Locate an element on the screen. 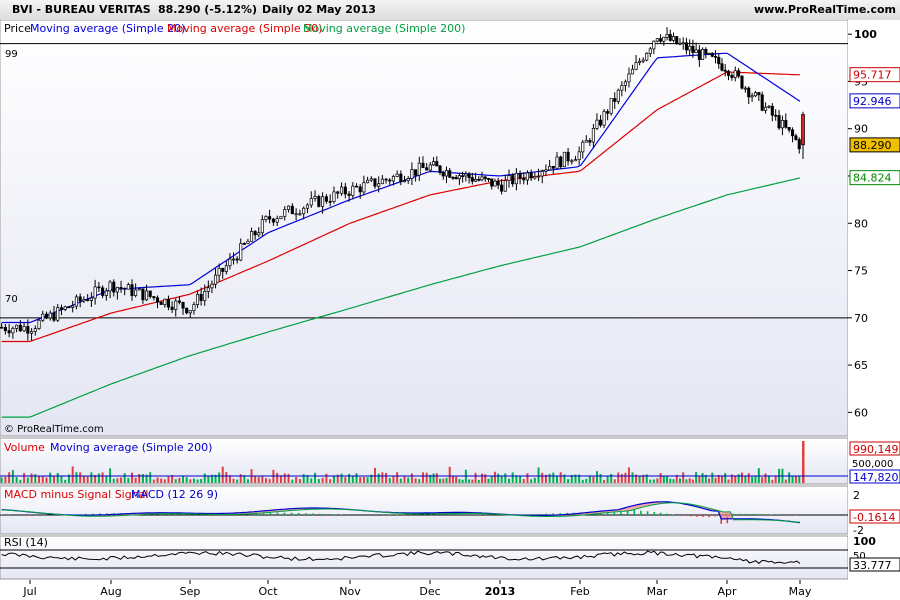 The image size is (900, 600). volume-ma-badge: 147,820 is located at coordinates (876, 477).